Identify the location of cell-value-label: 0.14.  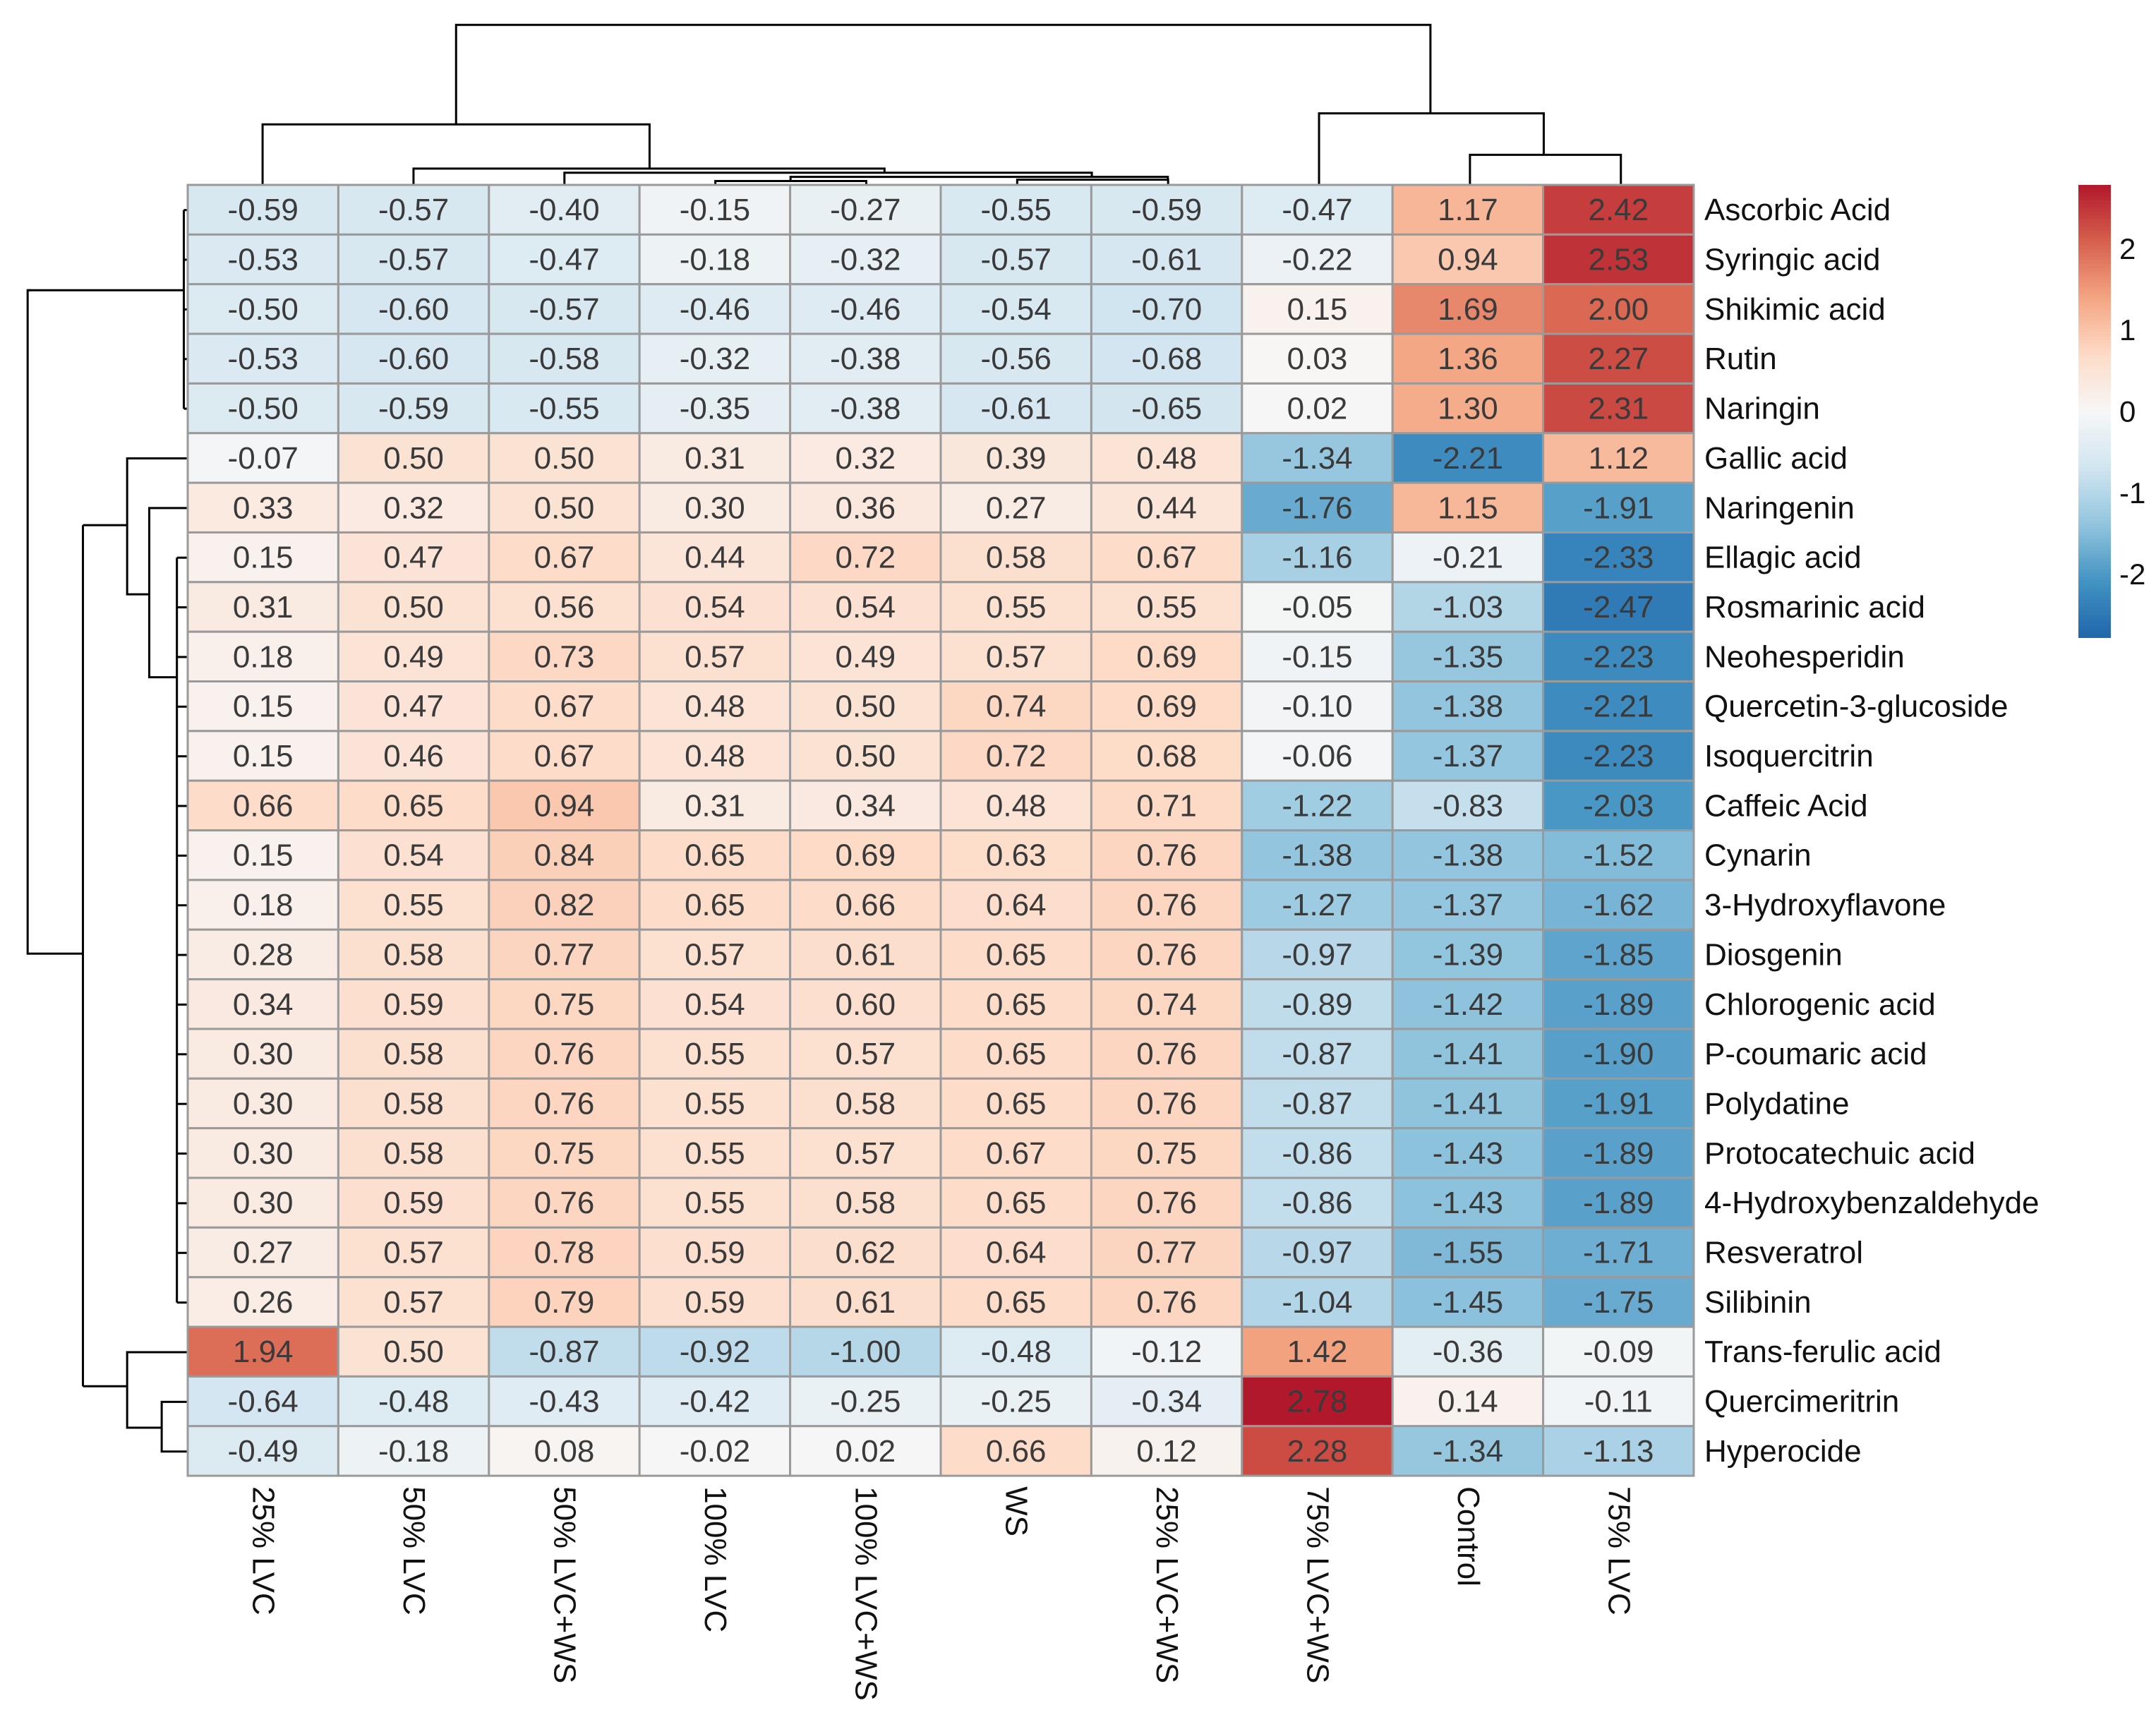
(1468, 1402).